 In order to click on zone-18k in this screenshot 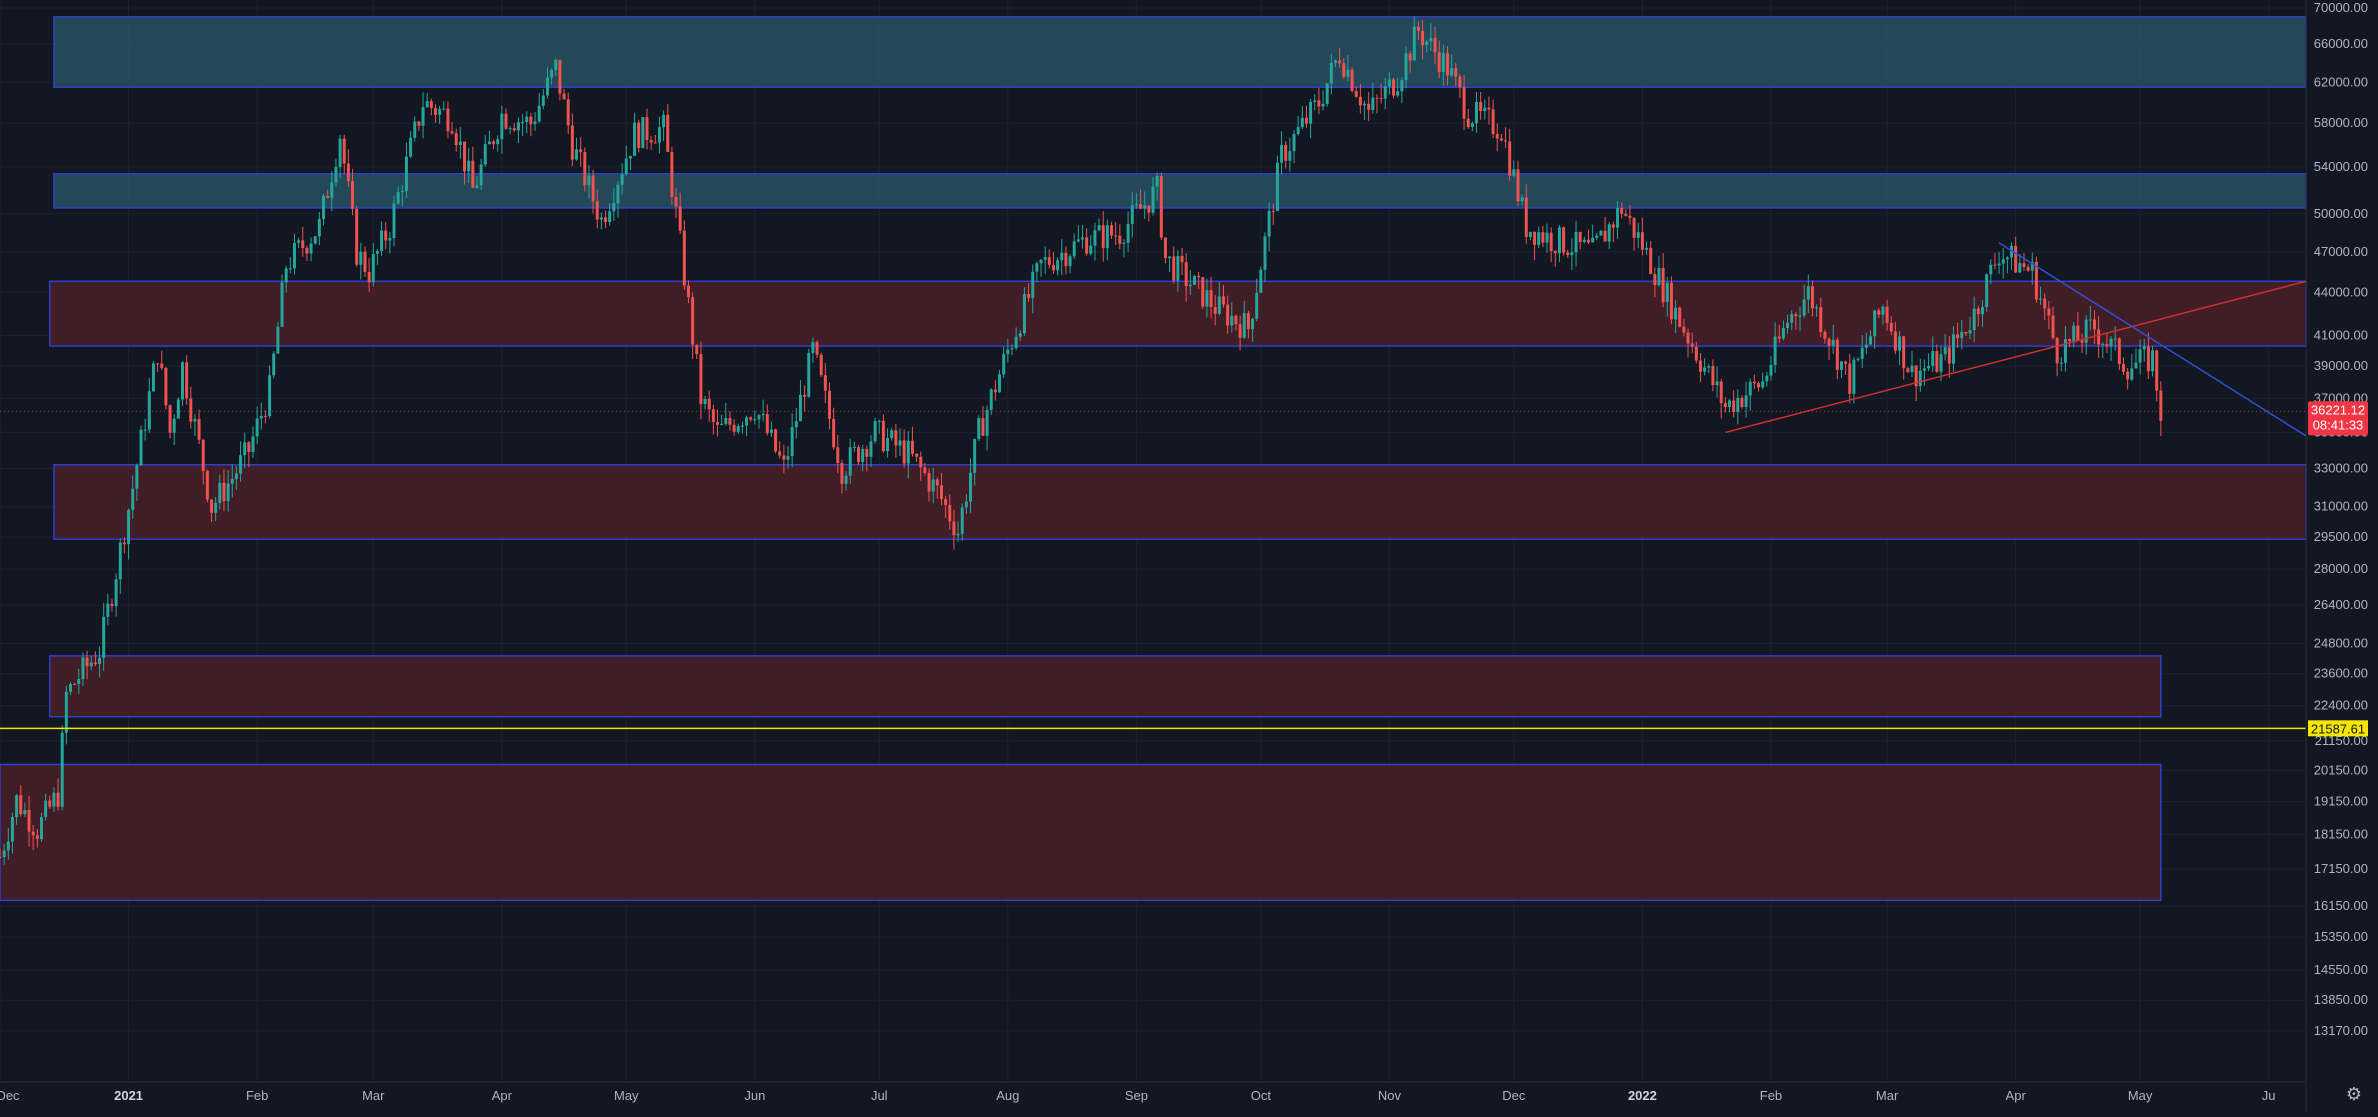, I will do `click(1081, 832)`.